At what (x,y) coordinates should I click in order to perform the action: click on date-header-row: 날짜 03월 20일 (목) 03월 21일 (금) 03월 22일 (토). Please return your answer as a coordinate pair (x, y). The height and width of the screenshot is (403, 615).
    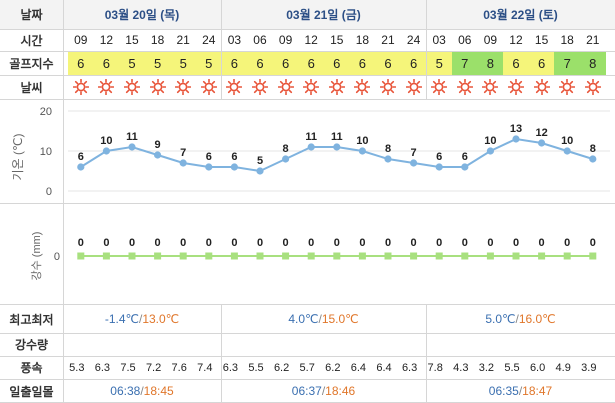
    Looking at the image, I should click on (307, 14).